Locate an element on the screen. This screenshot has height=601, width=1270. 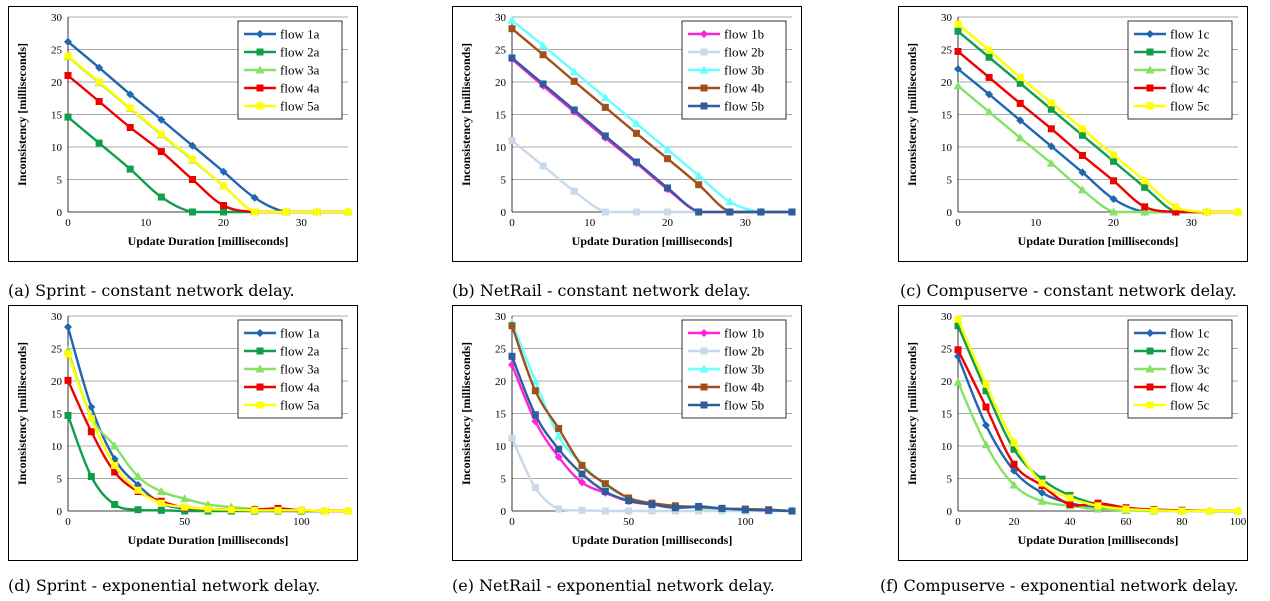
legend-label: flow 1a is located at coordinates (300, 34).